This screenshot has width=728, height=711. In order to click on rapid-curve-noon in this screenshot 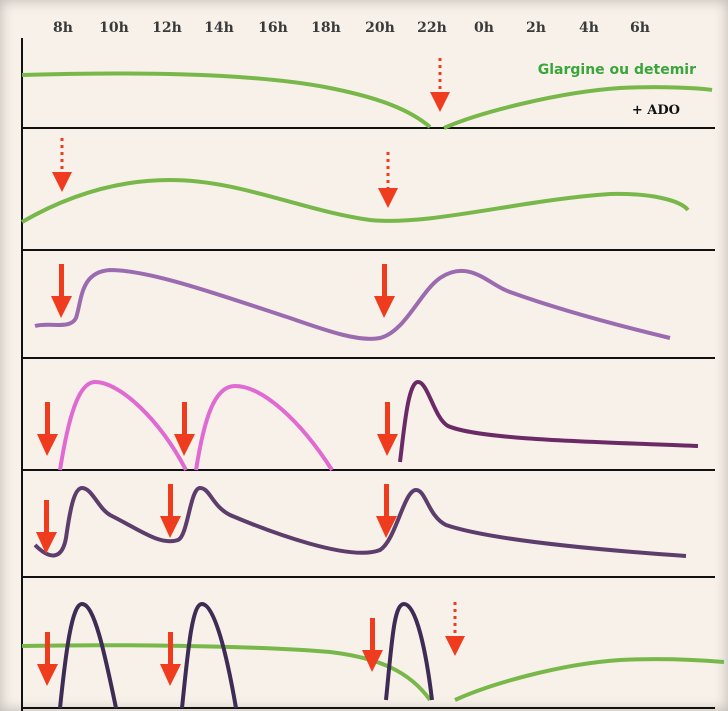, I will do `click(264, 427)`.